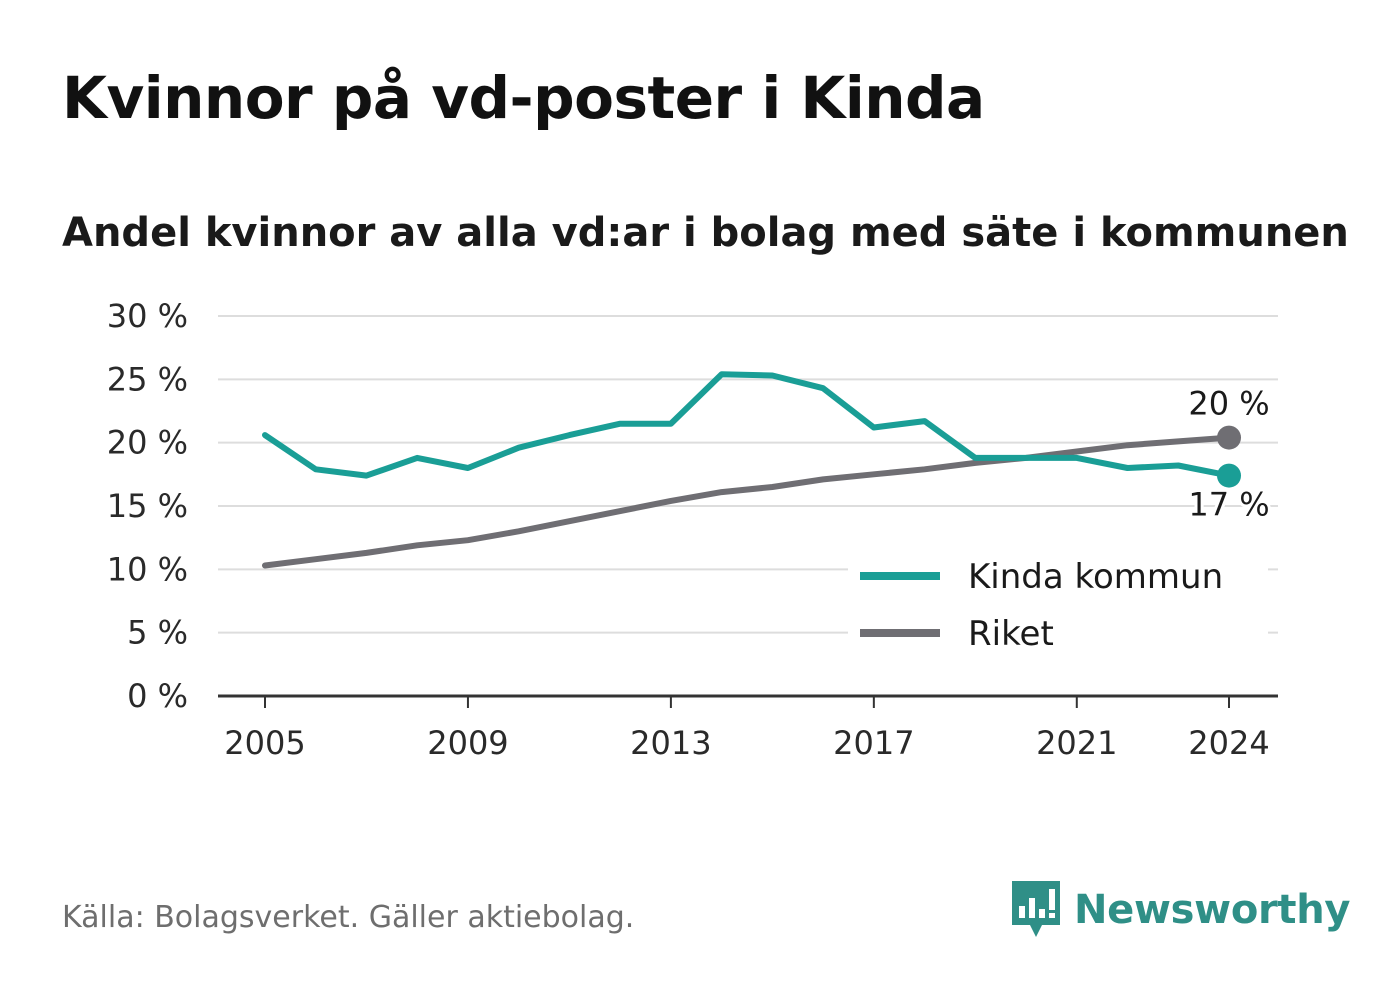  I want to click on y-tick-label: 30 %, so click(147, 316).